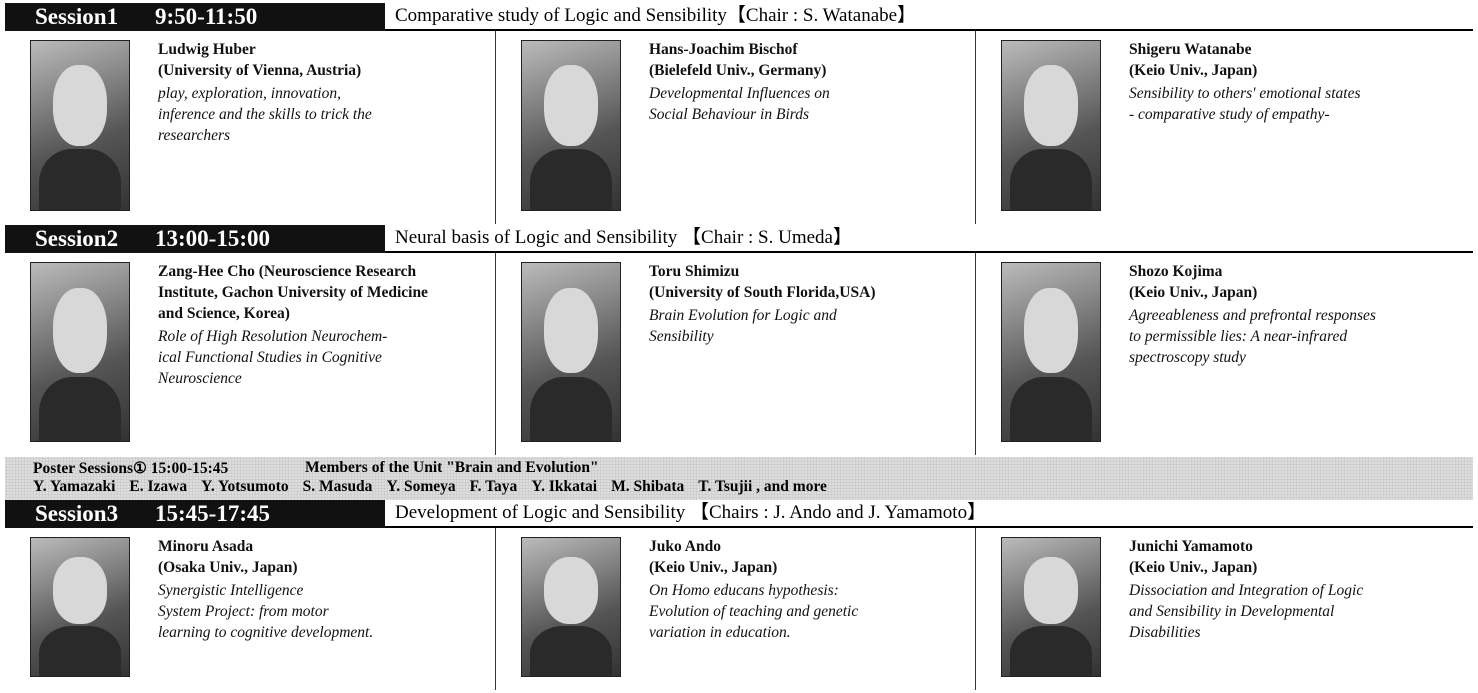  Describe the element at coordinates (681, 336) in the screenshot. I see `talk-title: Sensibility` at that location.